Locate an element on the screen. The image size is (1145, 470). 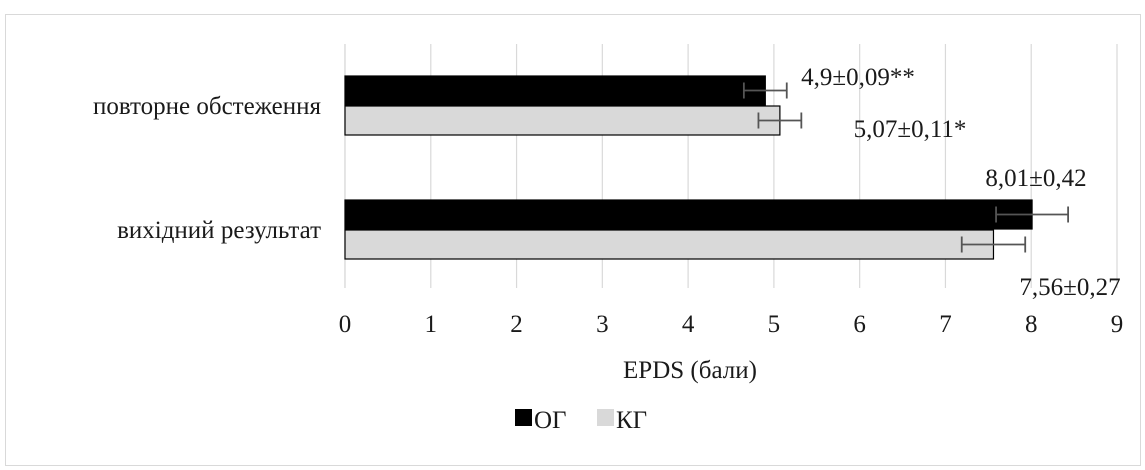
x-tick-label: 5 is located at coordinates (774, 324).